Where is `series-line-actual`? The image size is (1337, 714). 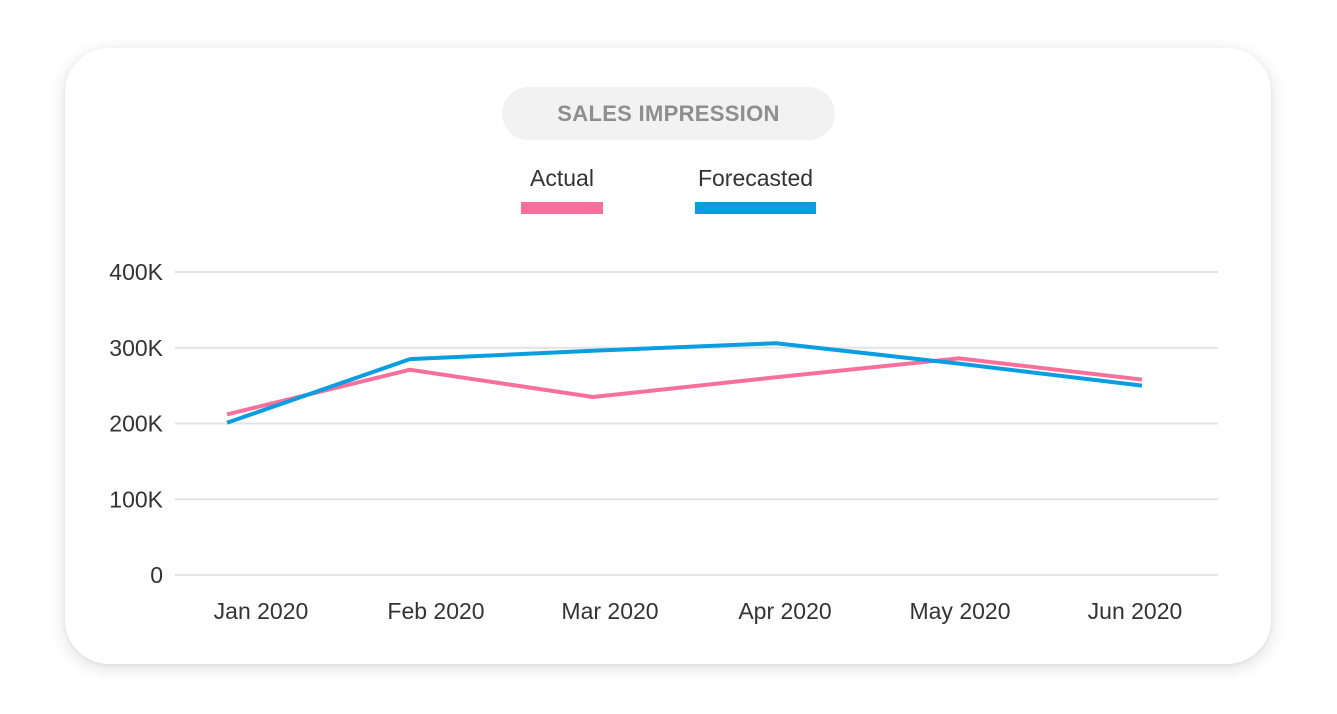
series-line-actual is located at coordinates (684, 386).